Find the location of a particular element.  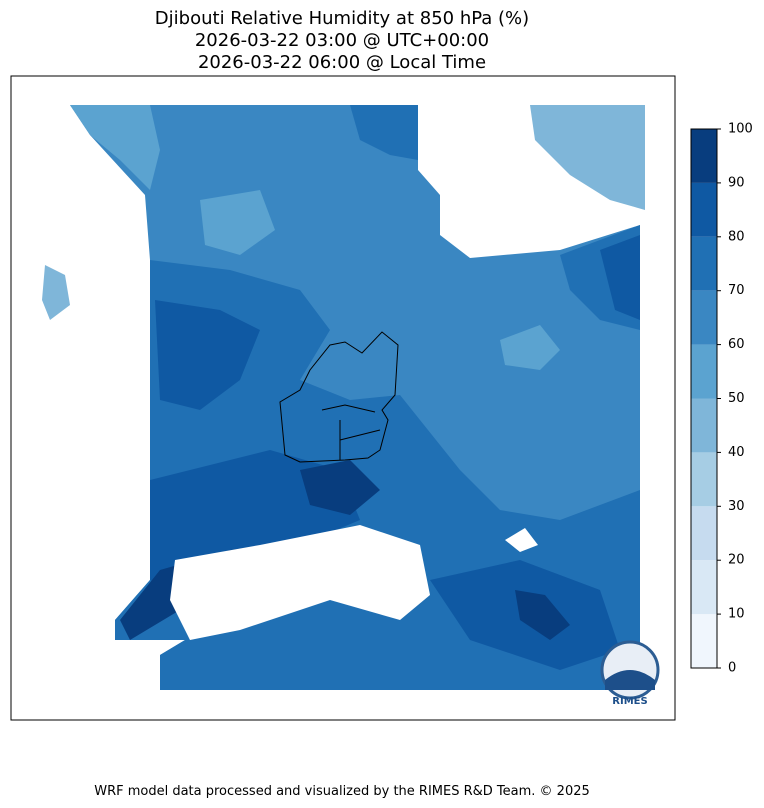

colorbar-tick-label: 10 is located at coordinates (736, 614).